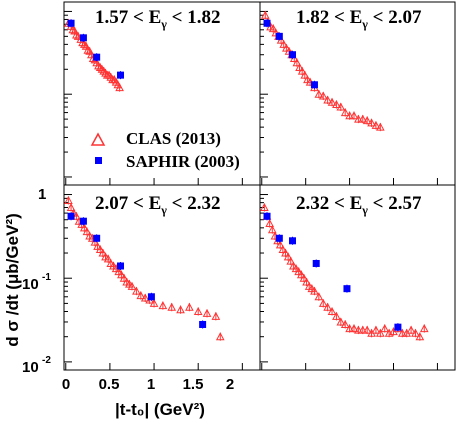  I want to click on title-tl-lhs: 1.57 < E, so click(128, 17).